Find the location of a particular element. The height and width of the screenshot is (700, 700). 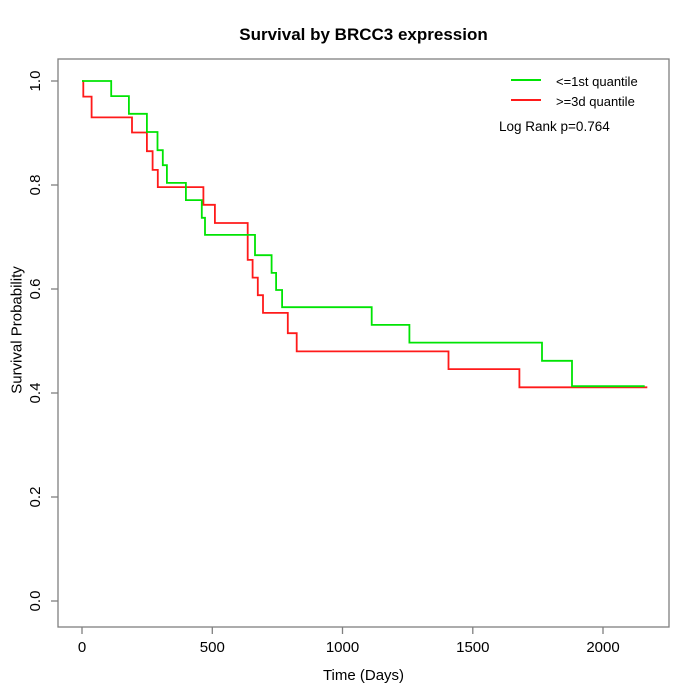

legend-line-3d-quantile-icon is located at coordinates (526, 100).